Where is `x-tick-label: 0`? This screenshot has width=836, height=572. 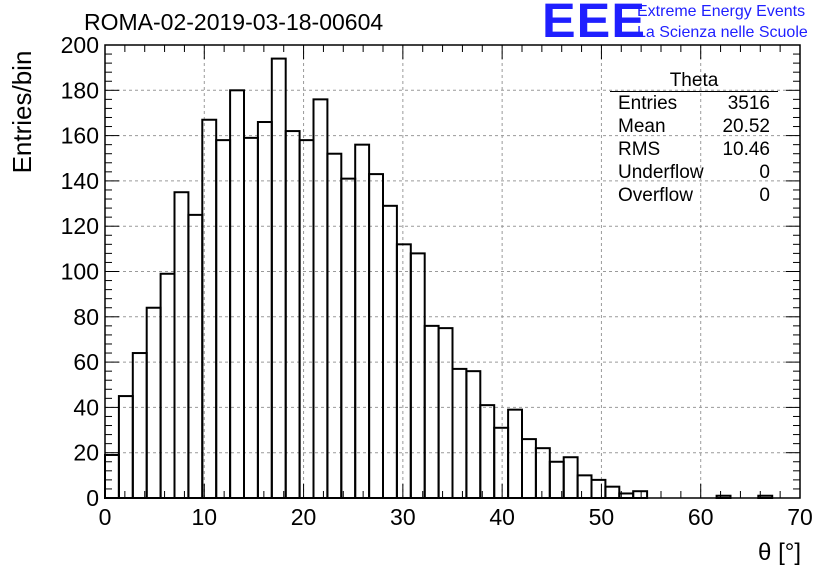 x-tick-label: 0 is located at coordinates (105, 517).